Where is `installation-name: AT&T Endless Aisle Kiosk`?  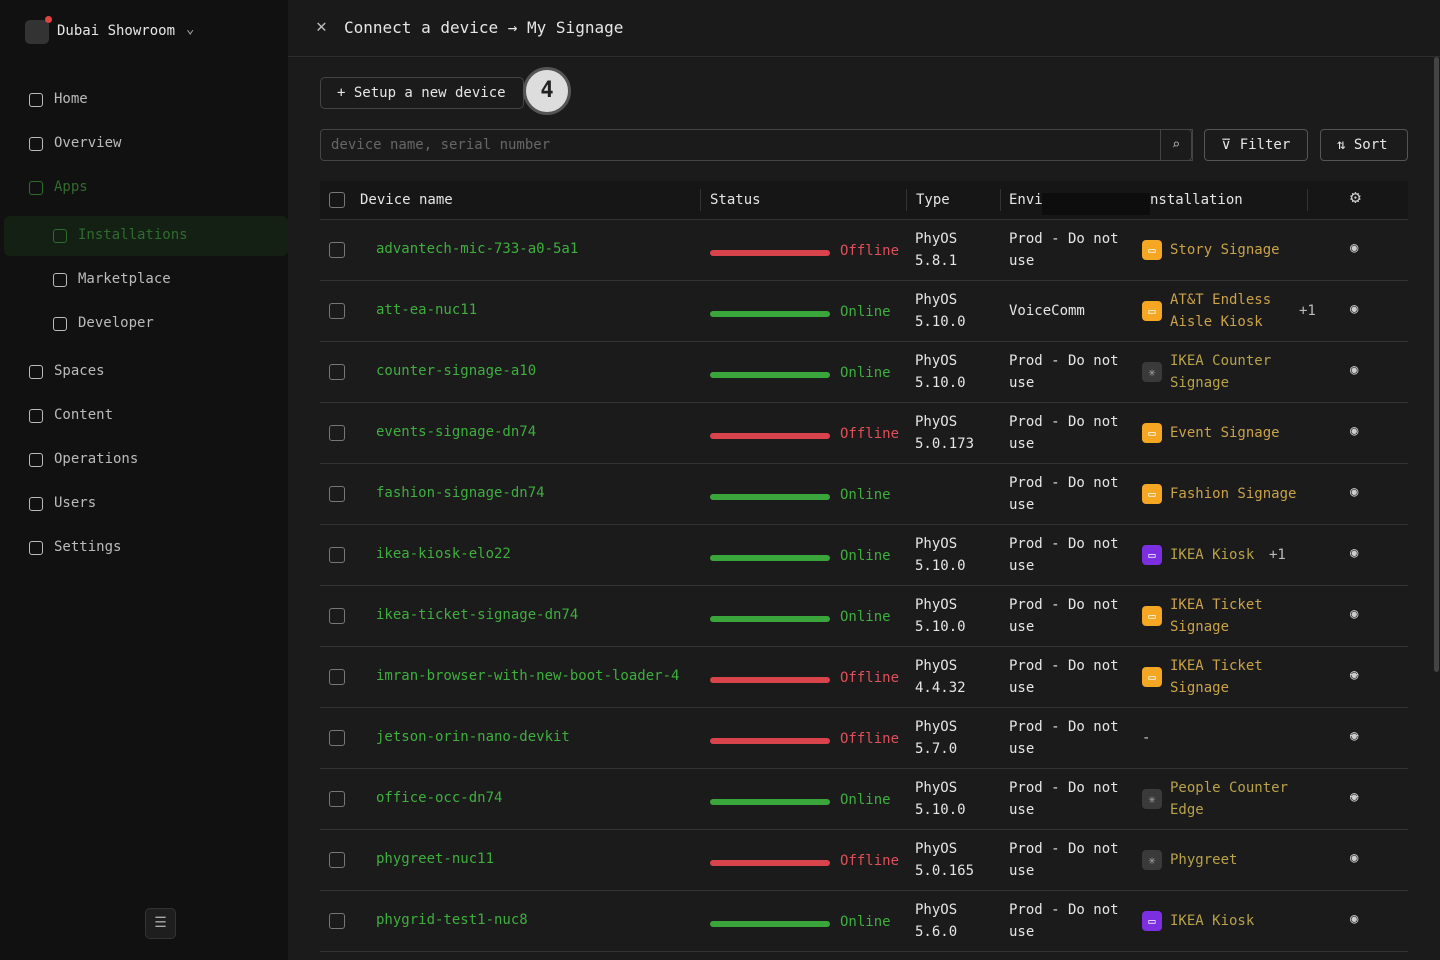
installation-name: AT&T Endless Aisle Kiosk is located at coordinates (1221, 311).